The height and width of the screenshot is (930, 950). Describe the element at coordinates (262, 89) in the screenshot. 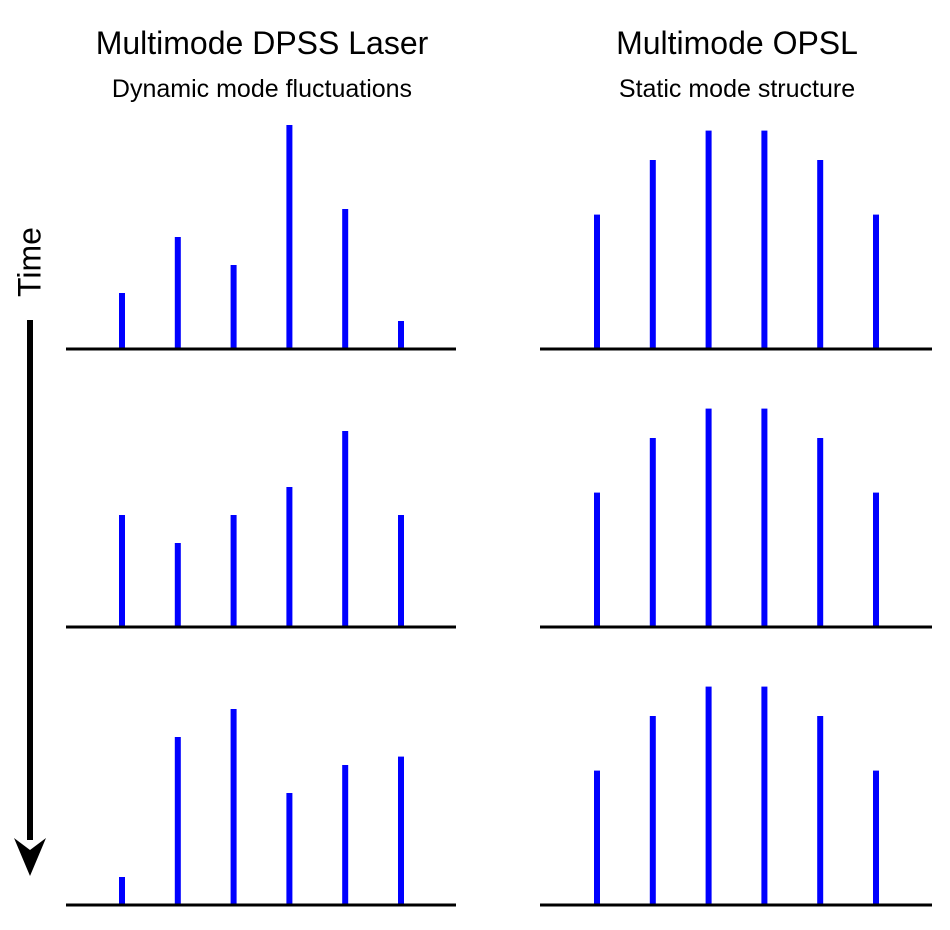

I see `column-subtitle: Dynamic mode fluctuations` at that location.